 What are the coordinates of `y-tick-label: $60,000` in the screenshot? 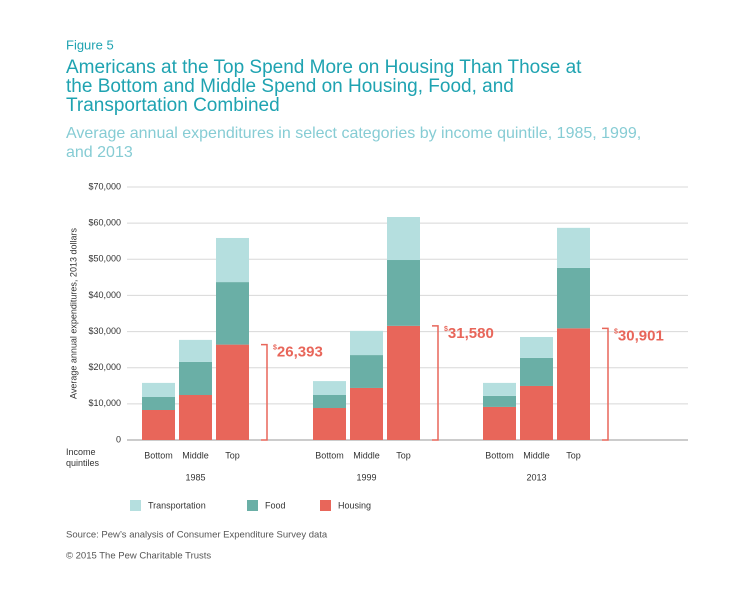 It's located at (104, 223).